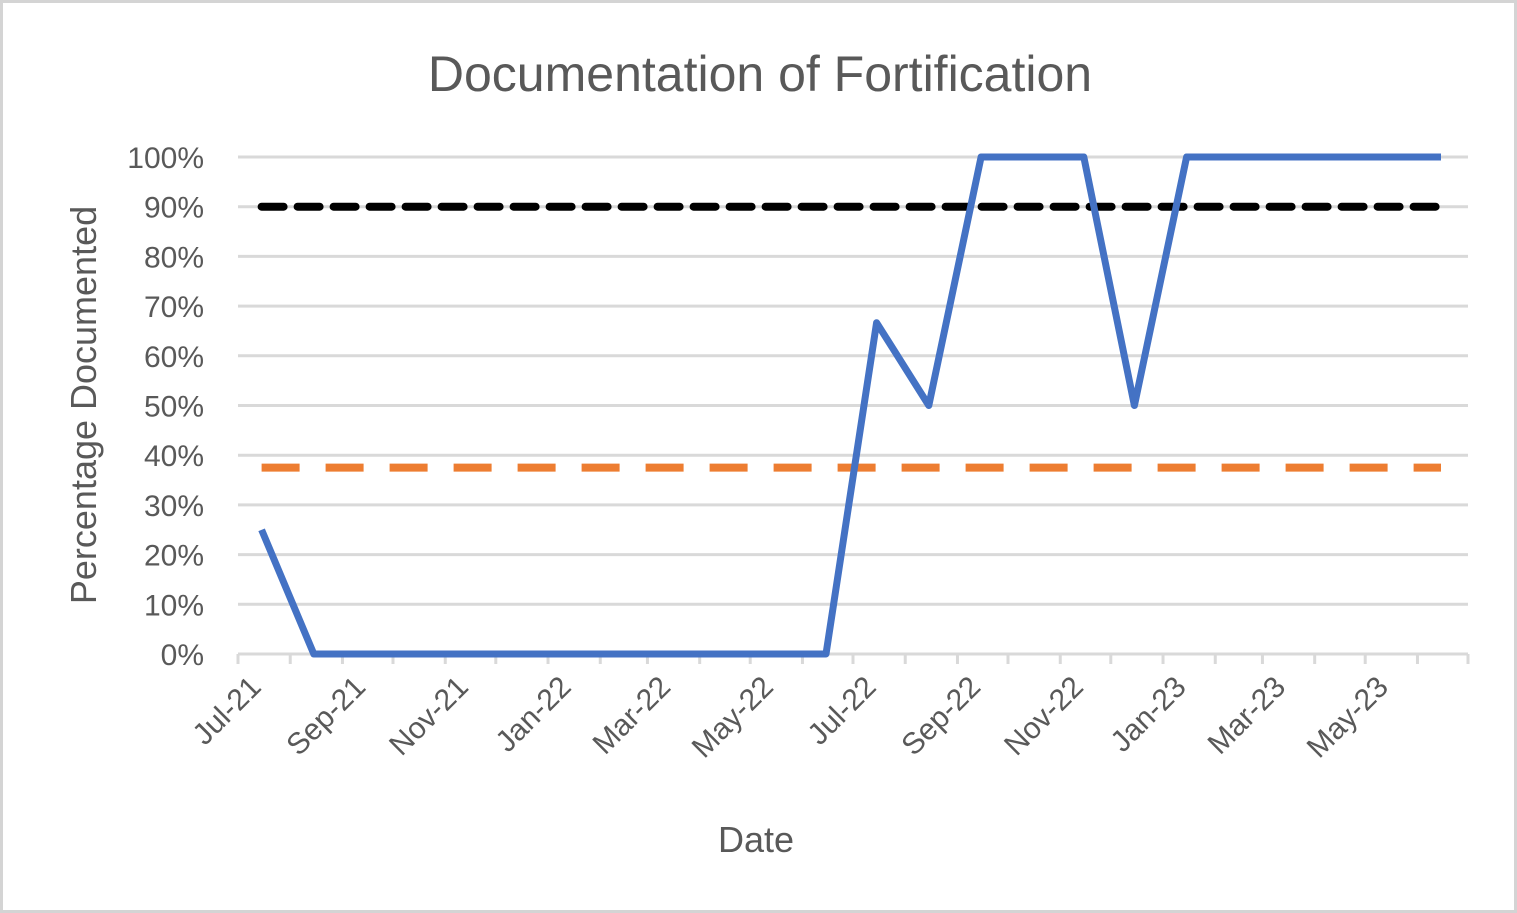  I want to click on x-tick-label: Jul-21, so click(227, 710).